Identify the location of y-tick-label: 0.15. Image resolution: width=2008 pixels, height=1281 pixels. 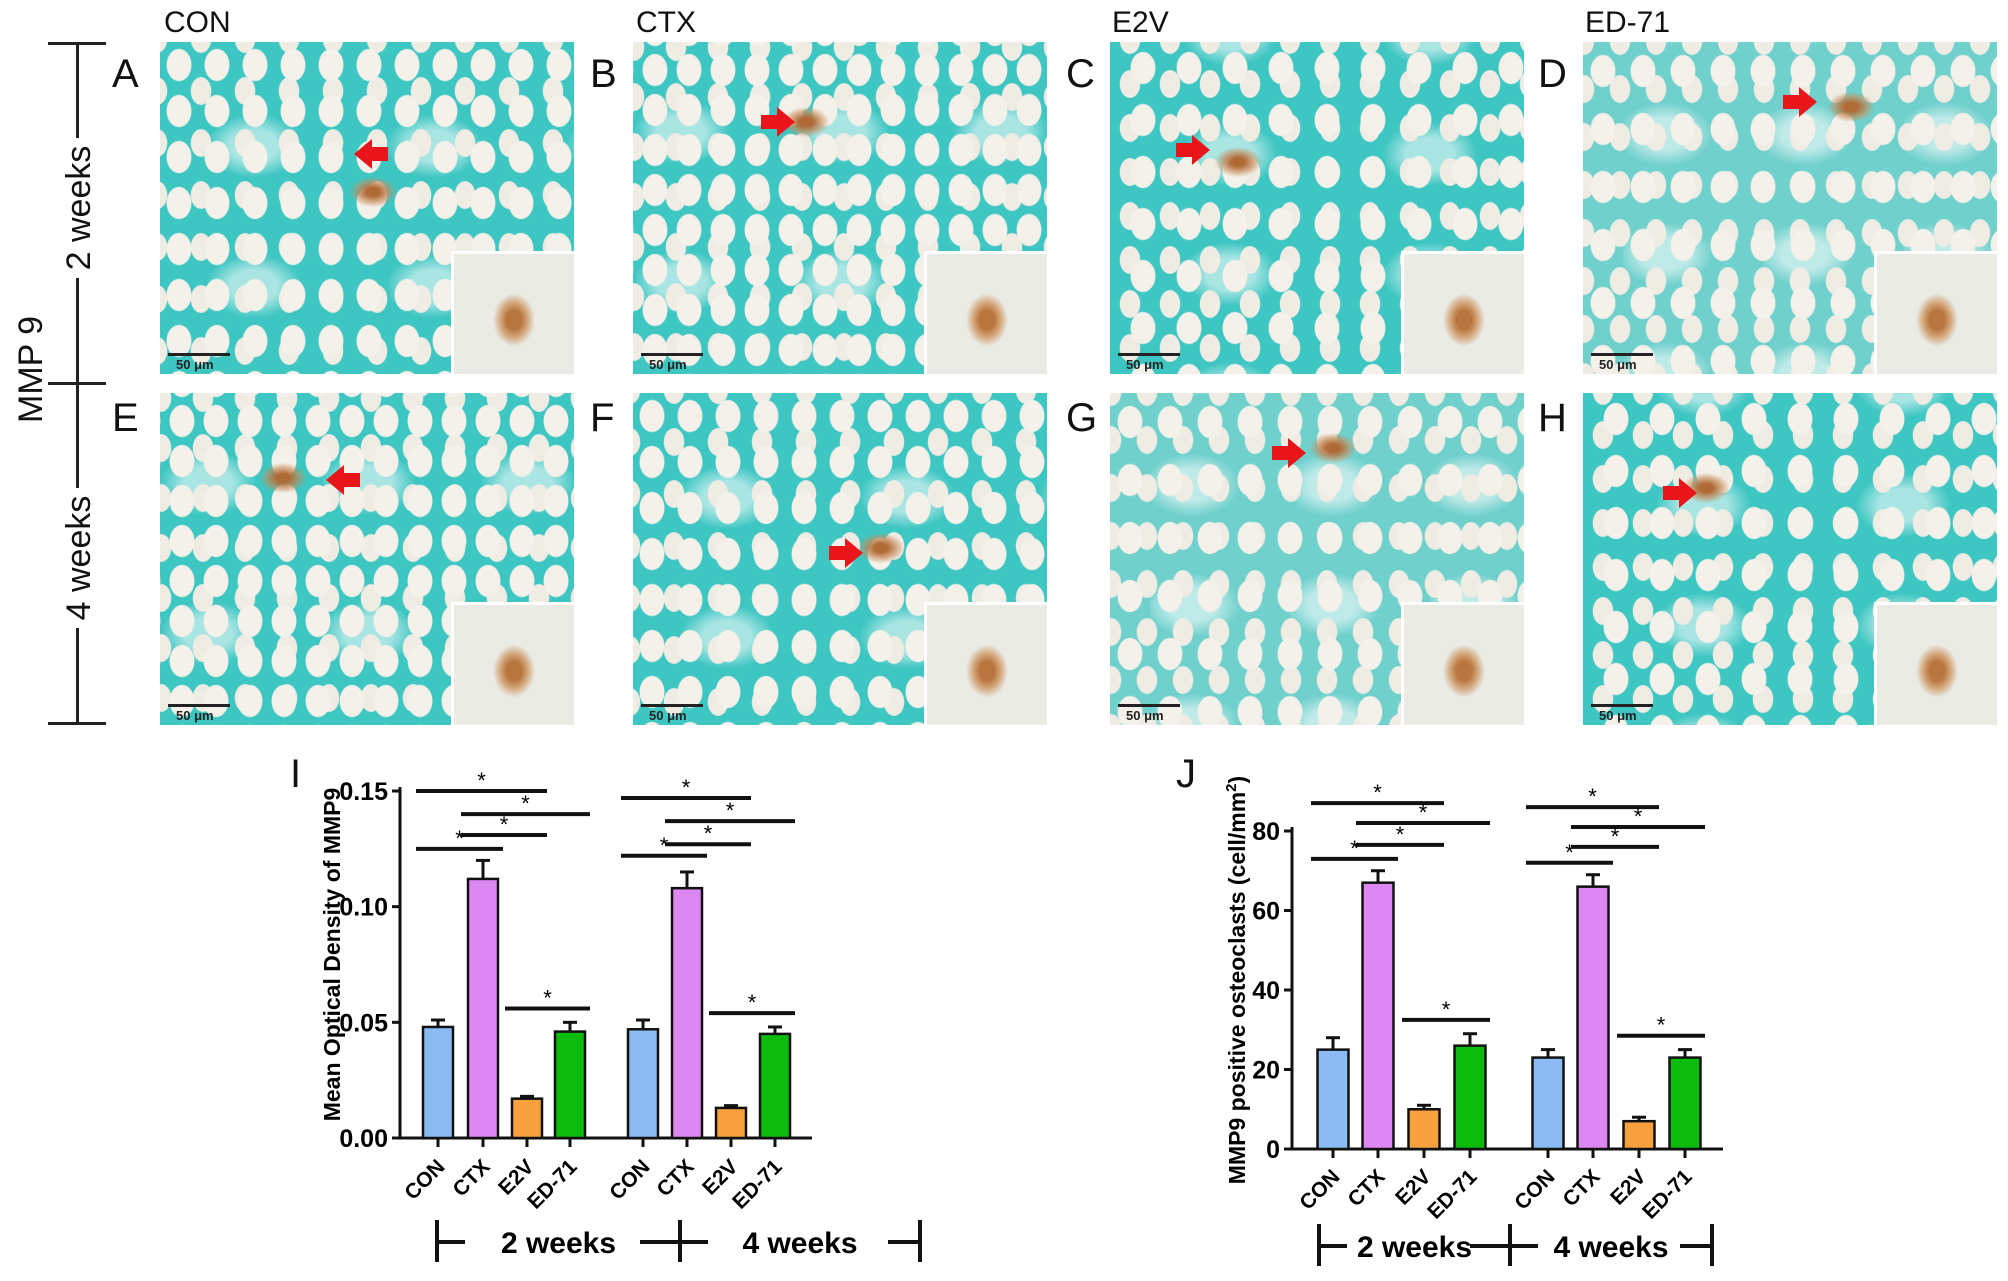
(363, 792).